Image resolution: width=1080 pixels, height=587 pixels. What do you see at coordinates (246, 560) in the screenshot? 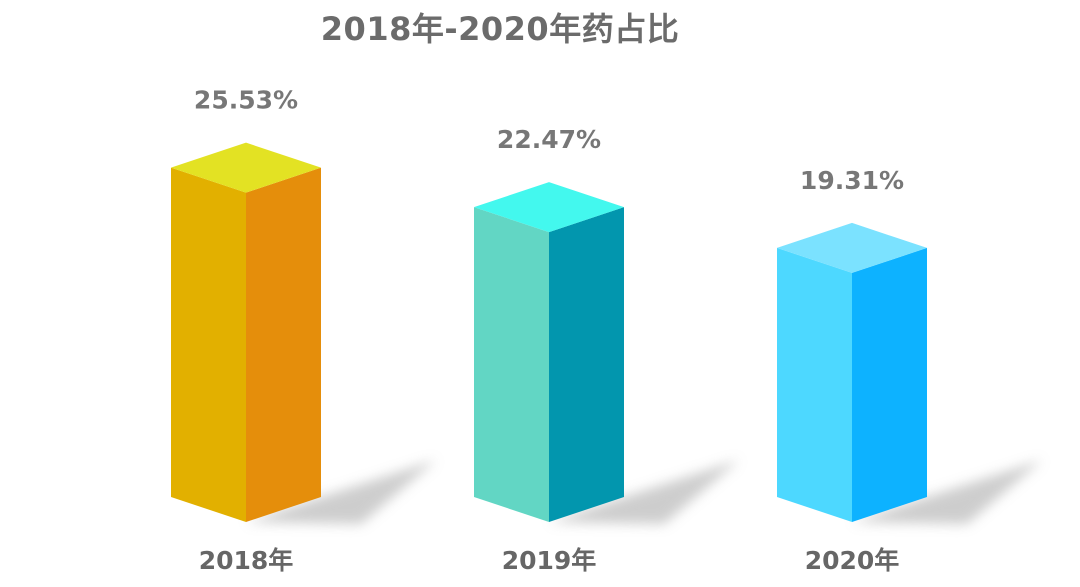
I see `category-label-0: 2018年` at bounding box center [246, 560].